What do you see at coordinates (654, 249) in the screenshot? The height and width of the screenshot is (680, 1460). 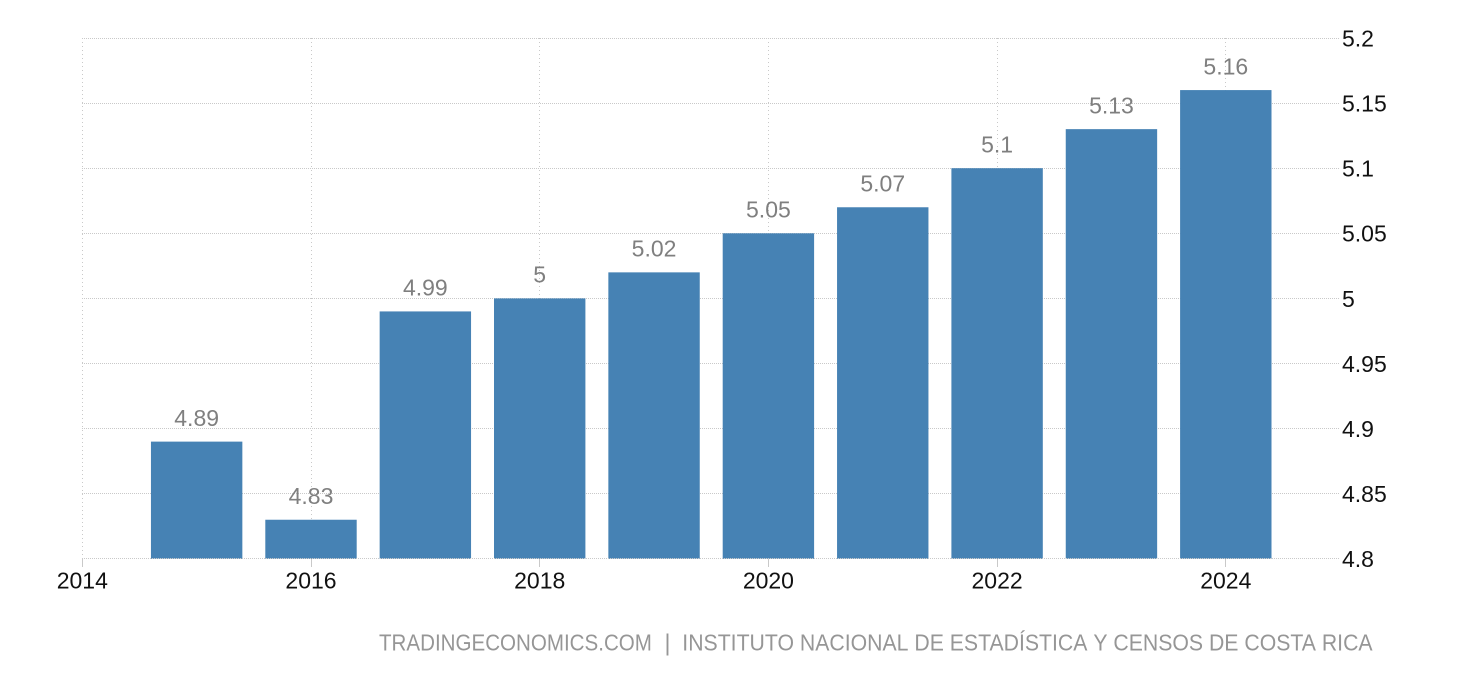 I see `svg-text: 5.02` at bounding box center [654, 249].